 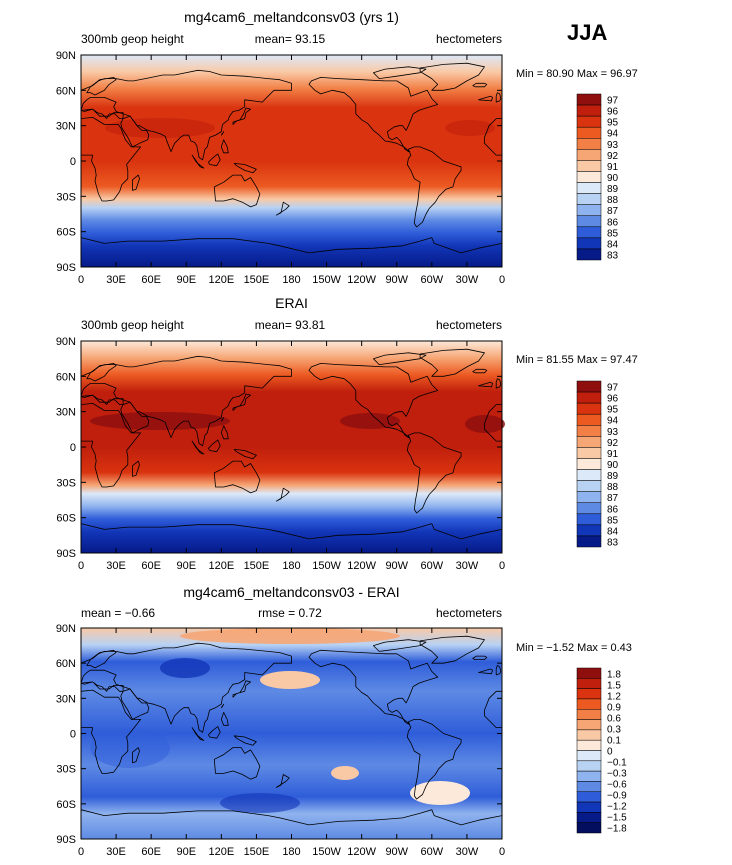 What do you see at coordinates (613, 189) in the screenshot?
I see `colorbar-label: 89` at bounding box center [613, 189].